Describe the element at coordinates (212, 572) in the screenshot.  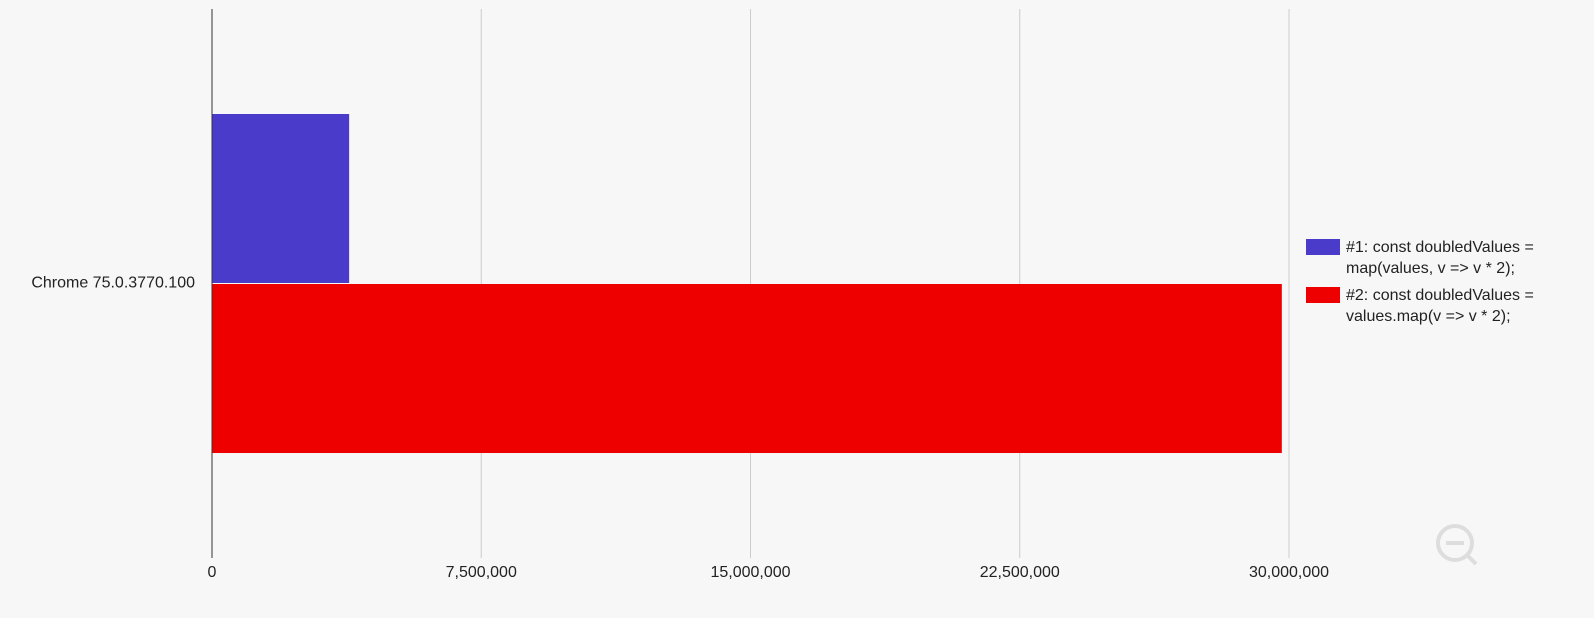
I see `x-tick-label: 0` at that location.